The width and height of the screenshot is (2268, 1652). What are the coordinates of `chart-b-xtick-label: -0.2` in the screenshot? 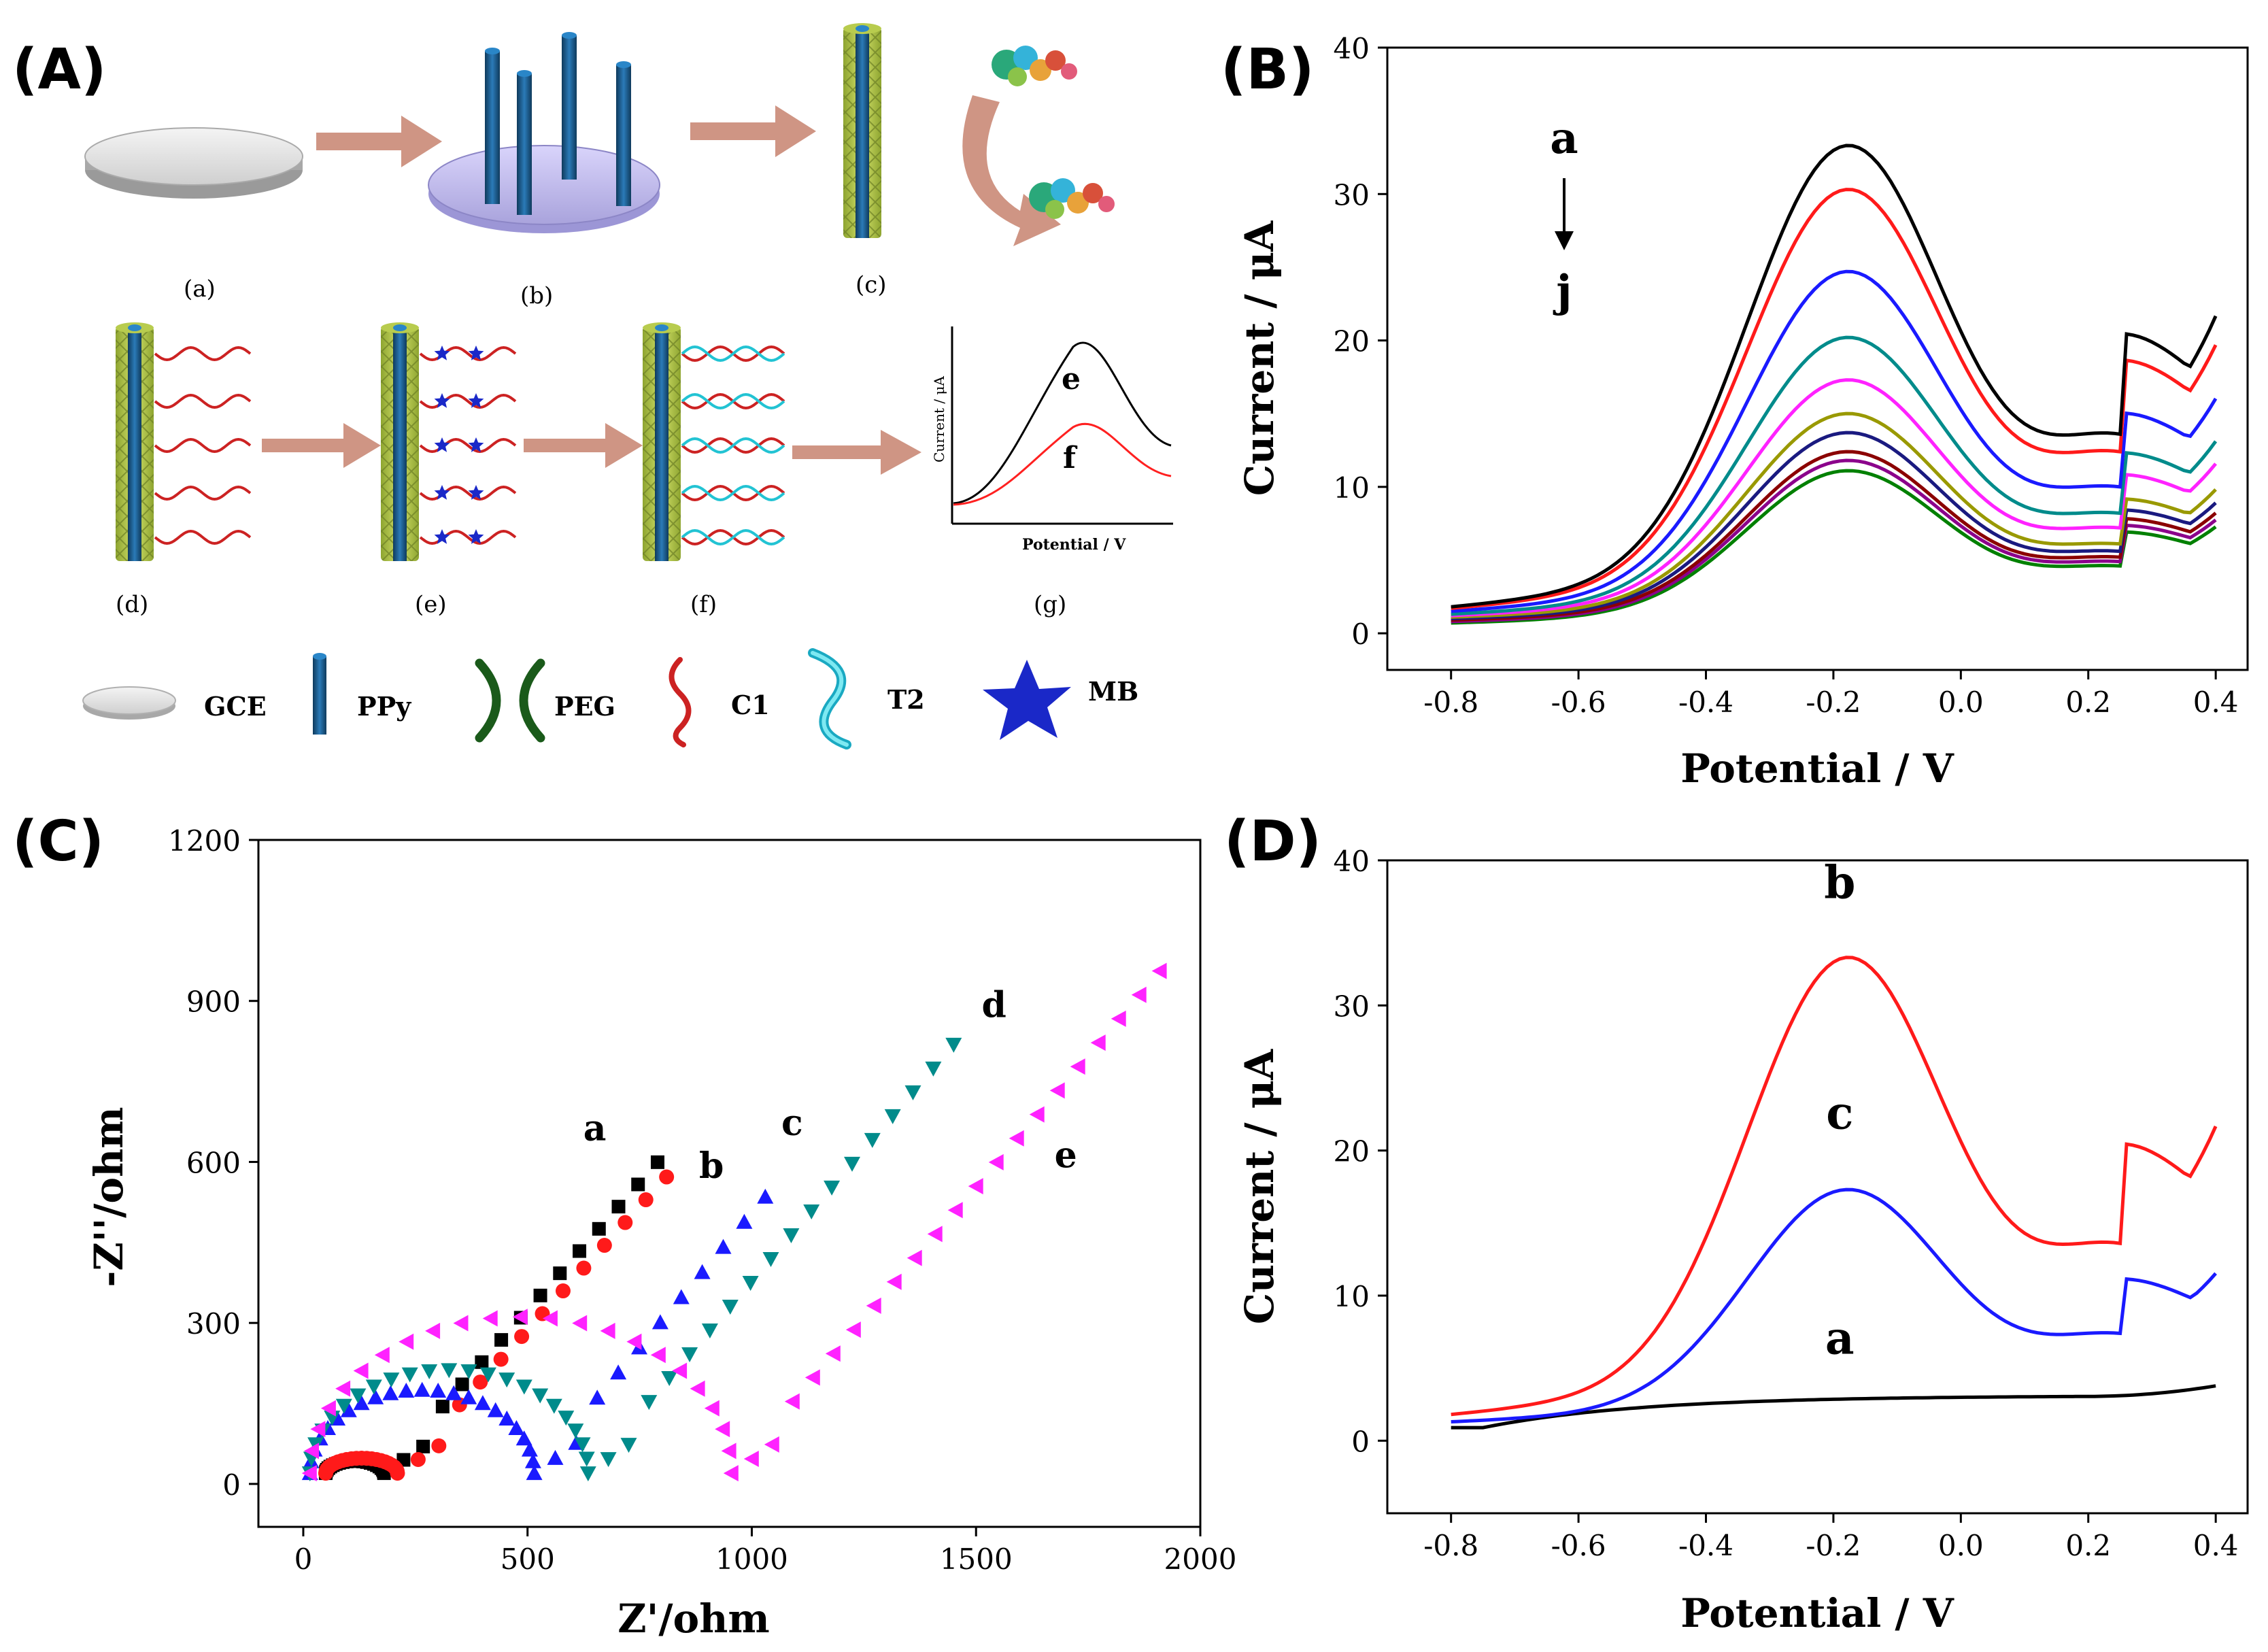 It's located at (1833, 703).